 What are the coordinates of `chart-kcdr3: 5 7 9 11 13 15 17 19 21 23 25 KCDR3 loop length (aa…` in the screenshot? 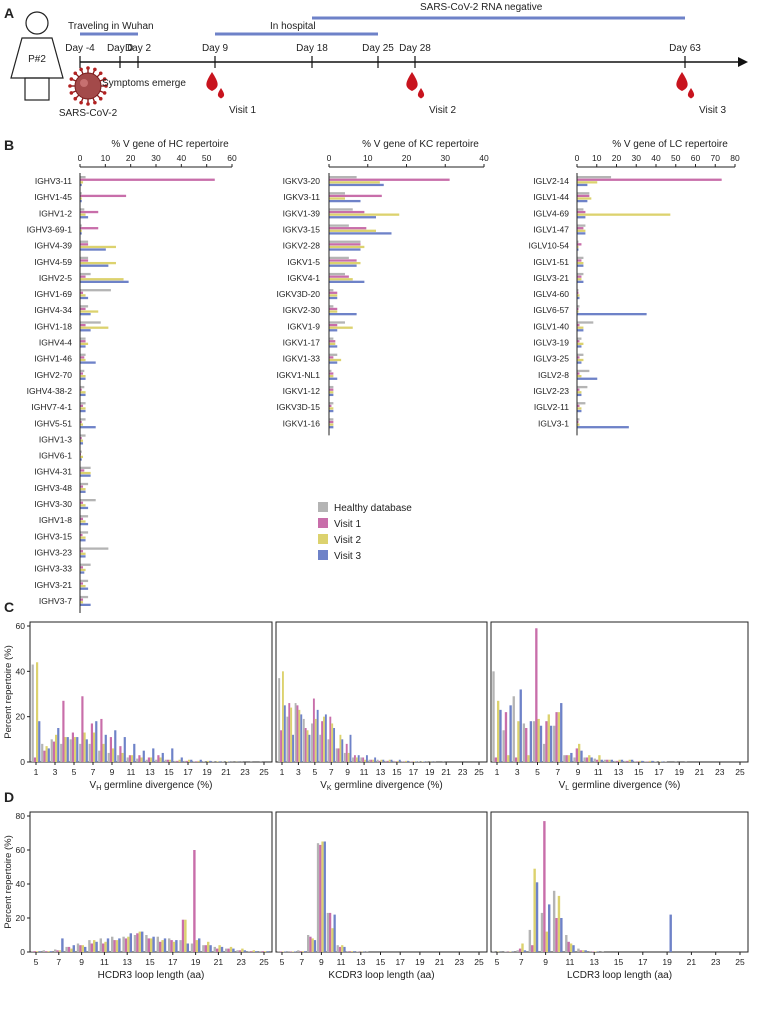 It's located at (381, 896).